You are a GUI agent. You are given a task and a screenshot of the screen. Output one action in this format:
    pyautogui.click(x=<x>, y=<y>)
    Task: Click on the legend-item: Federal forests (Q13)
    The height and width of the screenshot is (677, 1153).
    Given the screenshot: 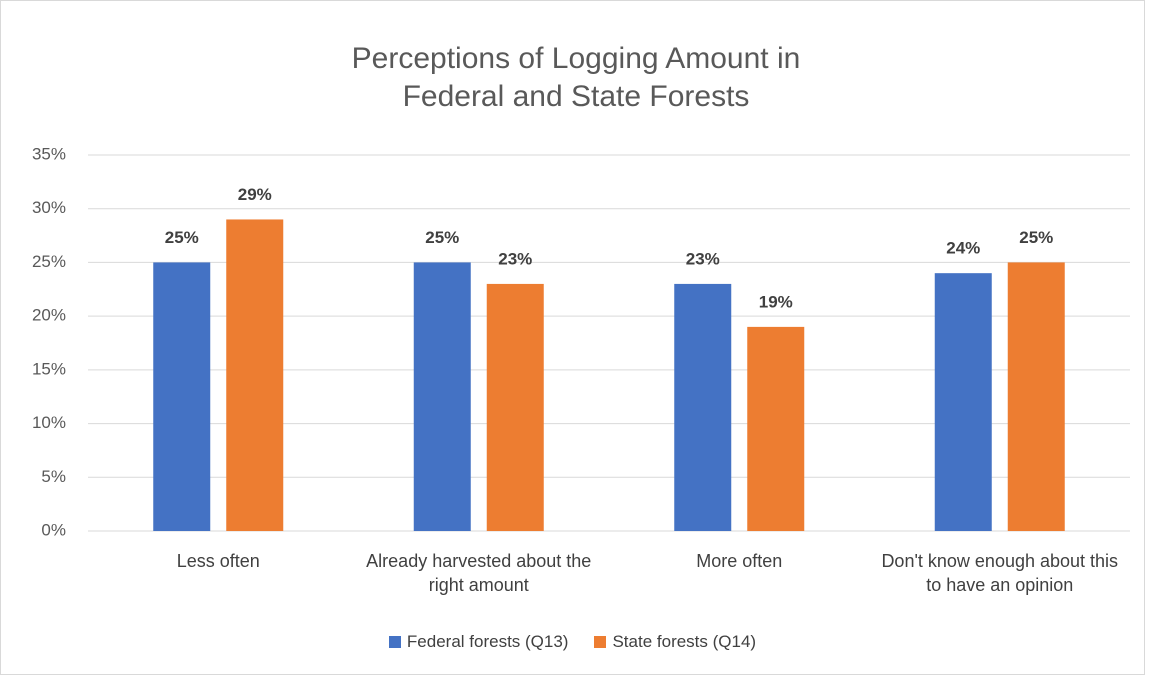 What is the action you would take?
    pyautogui.click(x=478, y=642)
    